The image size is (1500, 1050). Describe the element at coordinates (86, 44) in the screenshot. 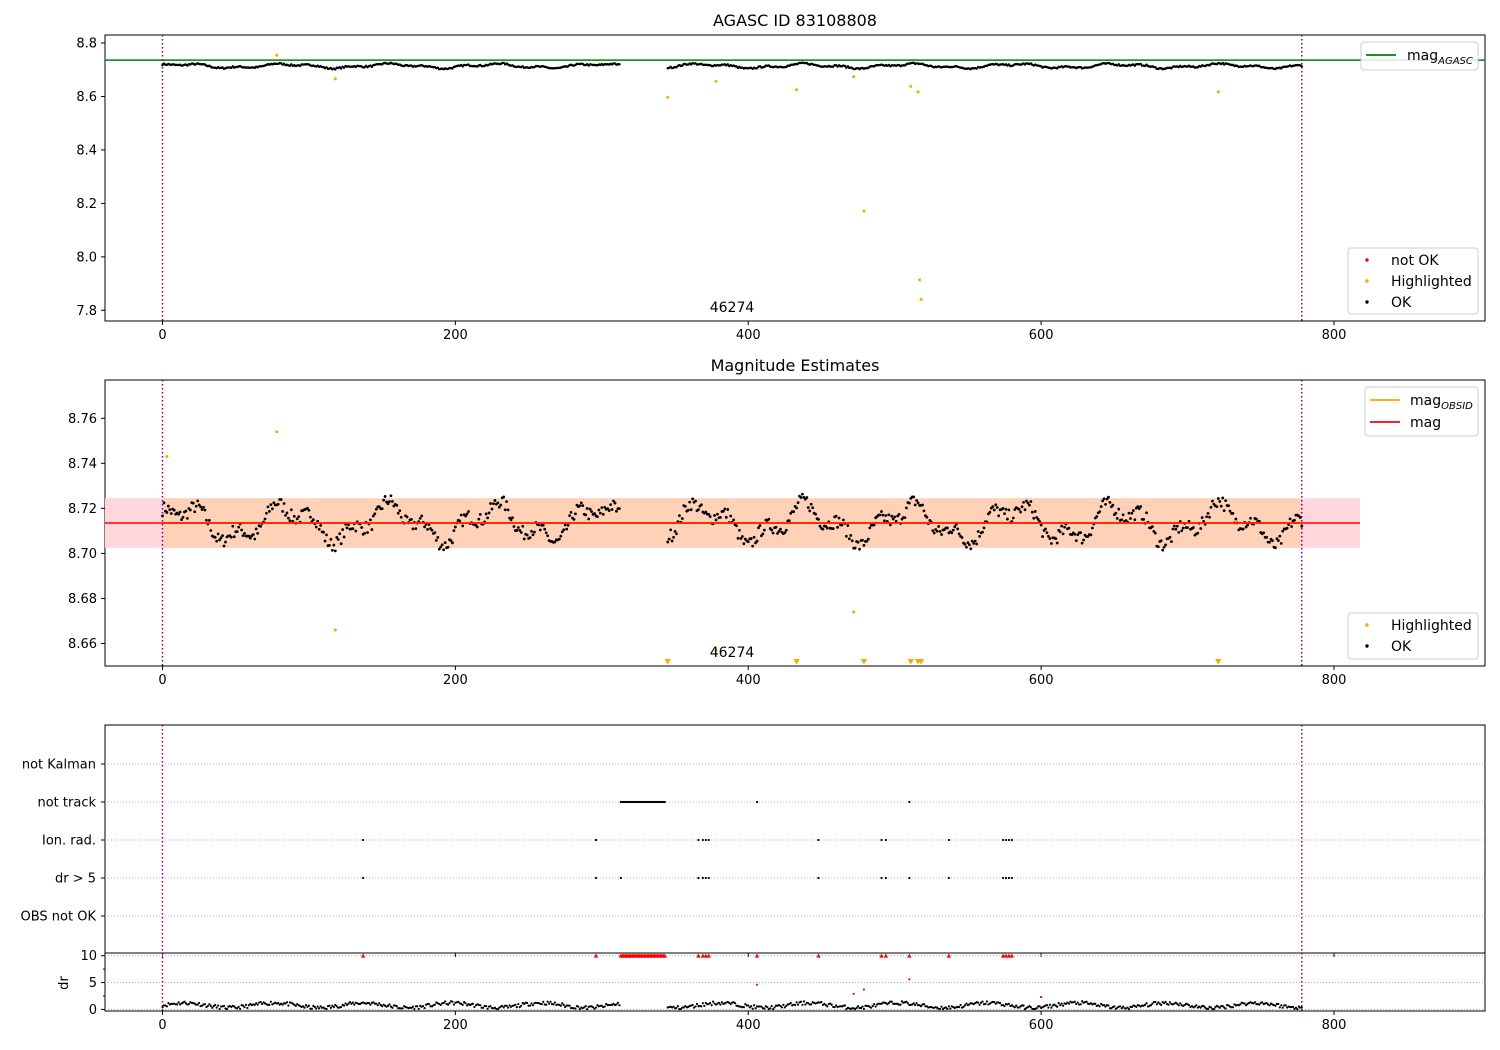

I see `y-tick-label: 8.8` at that location.